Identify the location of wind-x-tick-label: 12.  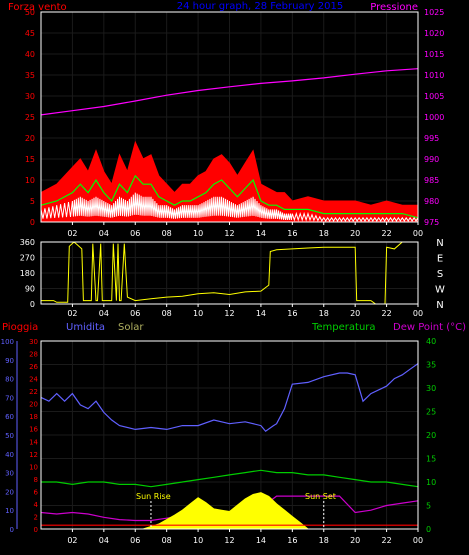
(229, 233).